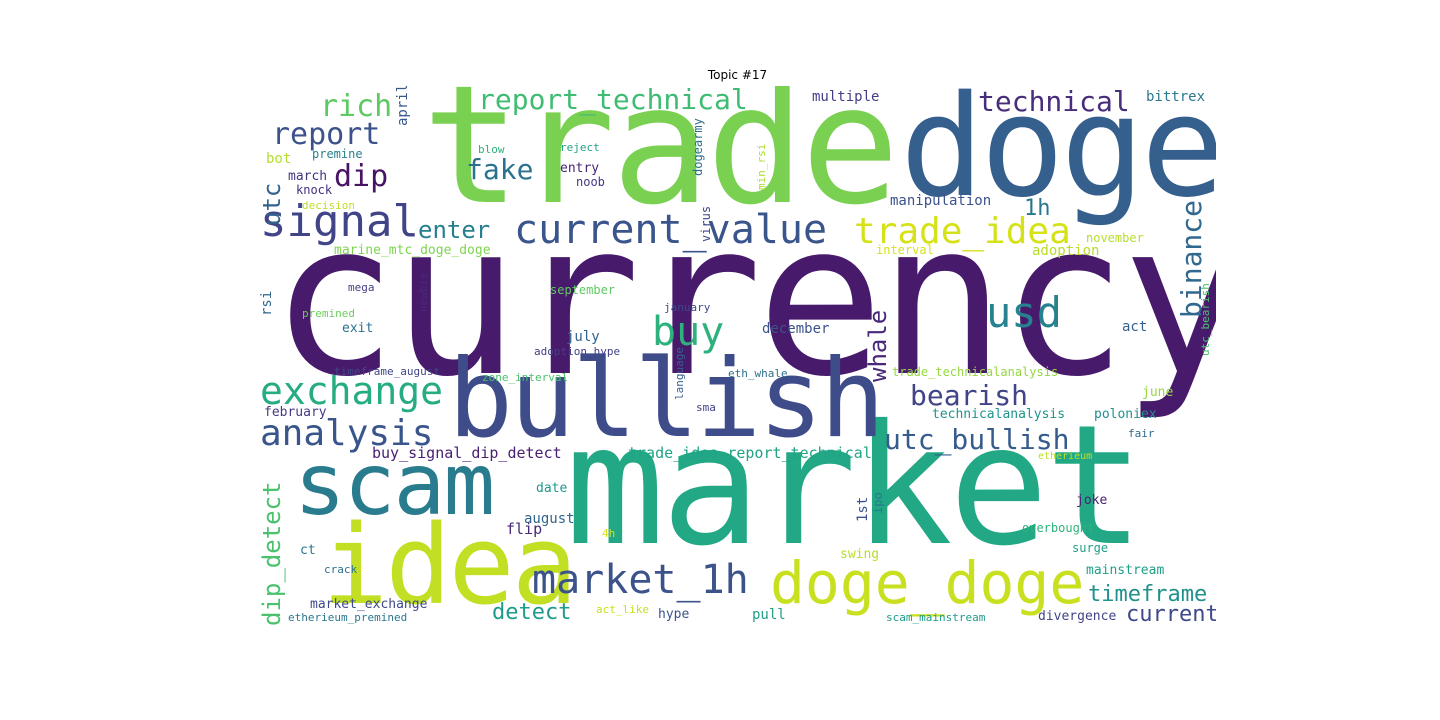  I want to click on word-decision: decision, so click(328, 205).